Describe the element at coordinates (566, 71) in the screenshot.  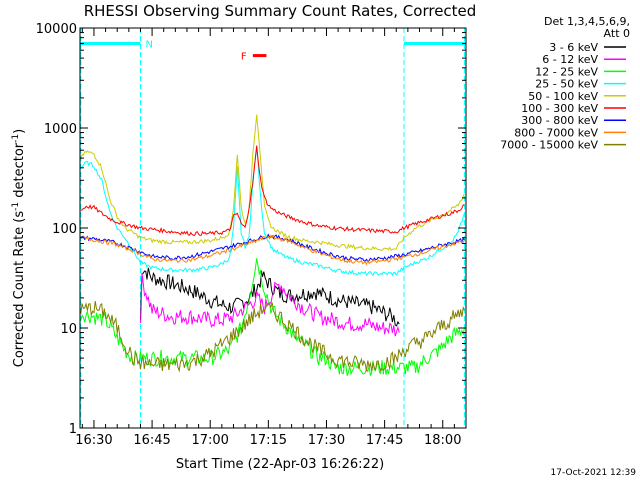
I see `legend-entry-label: 12 - 25 keV` at that location.